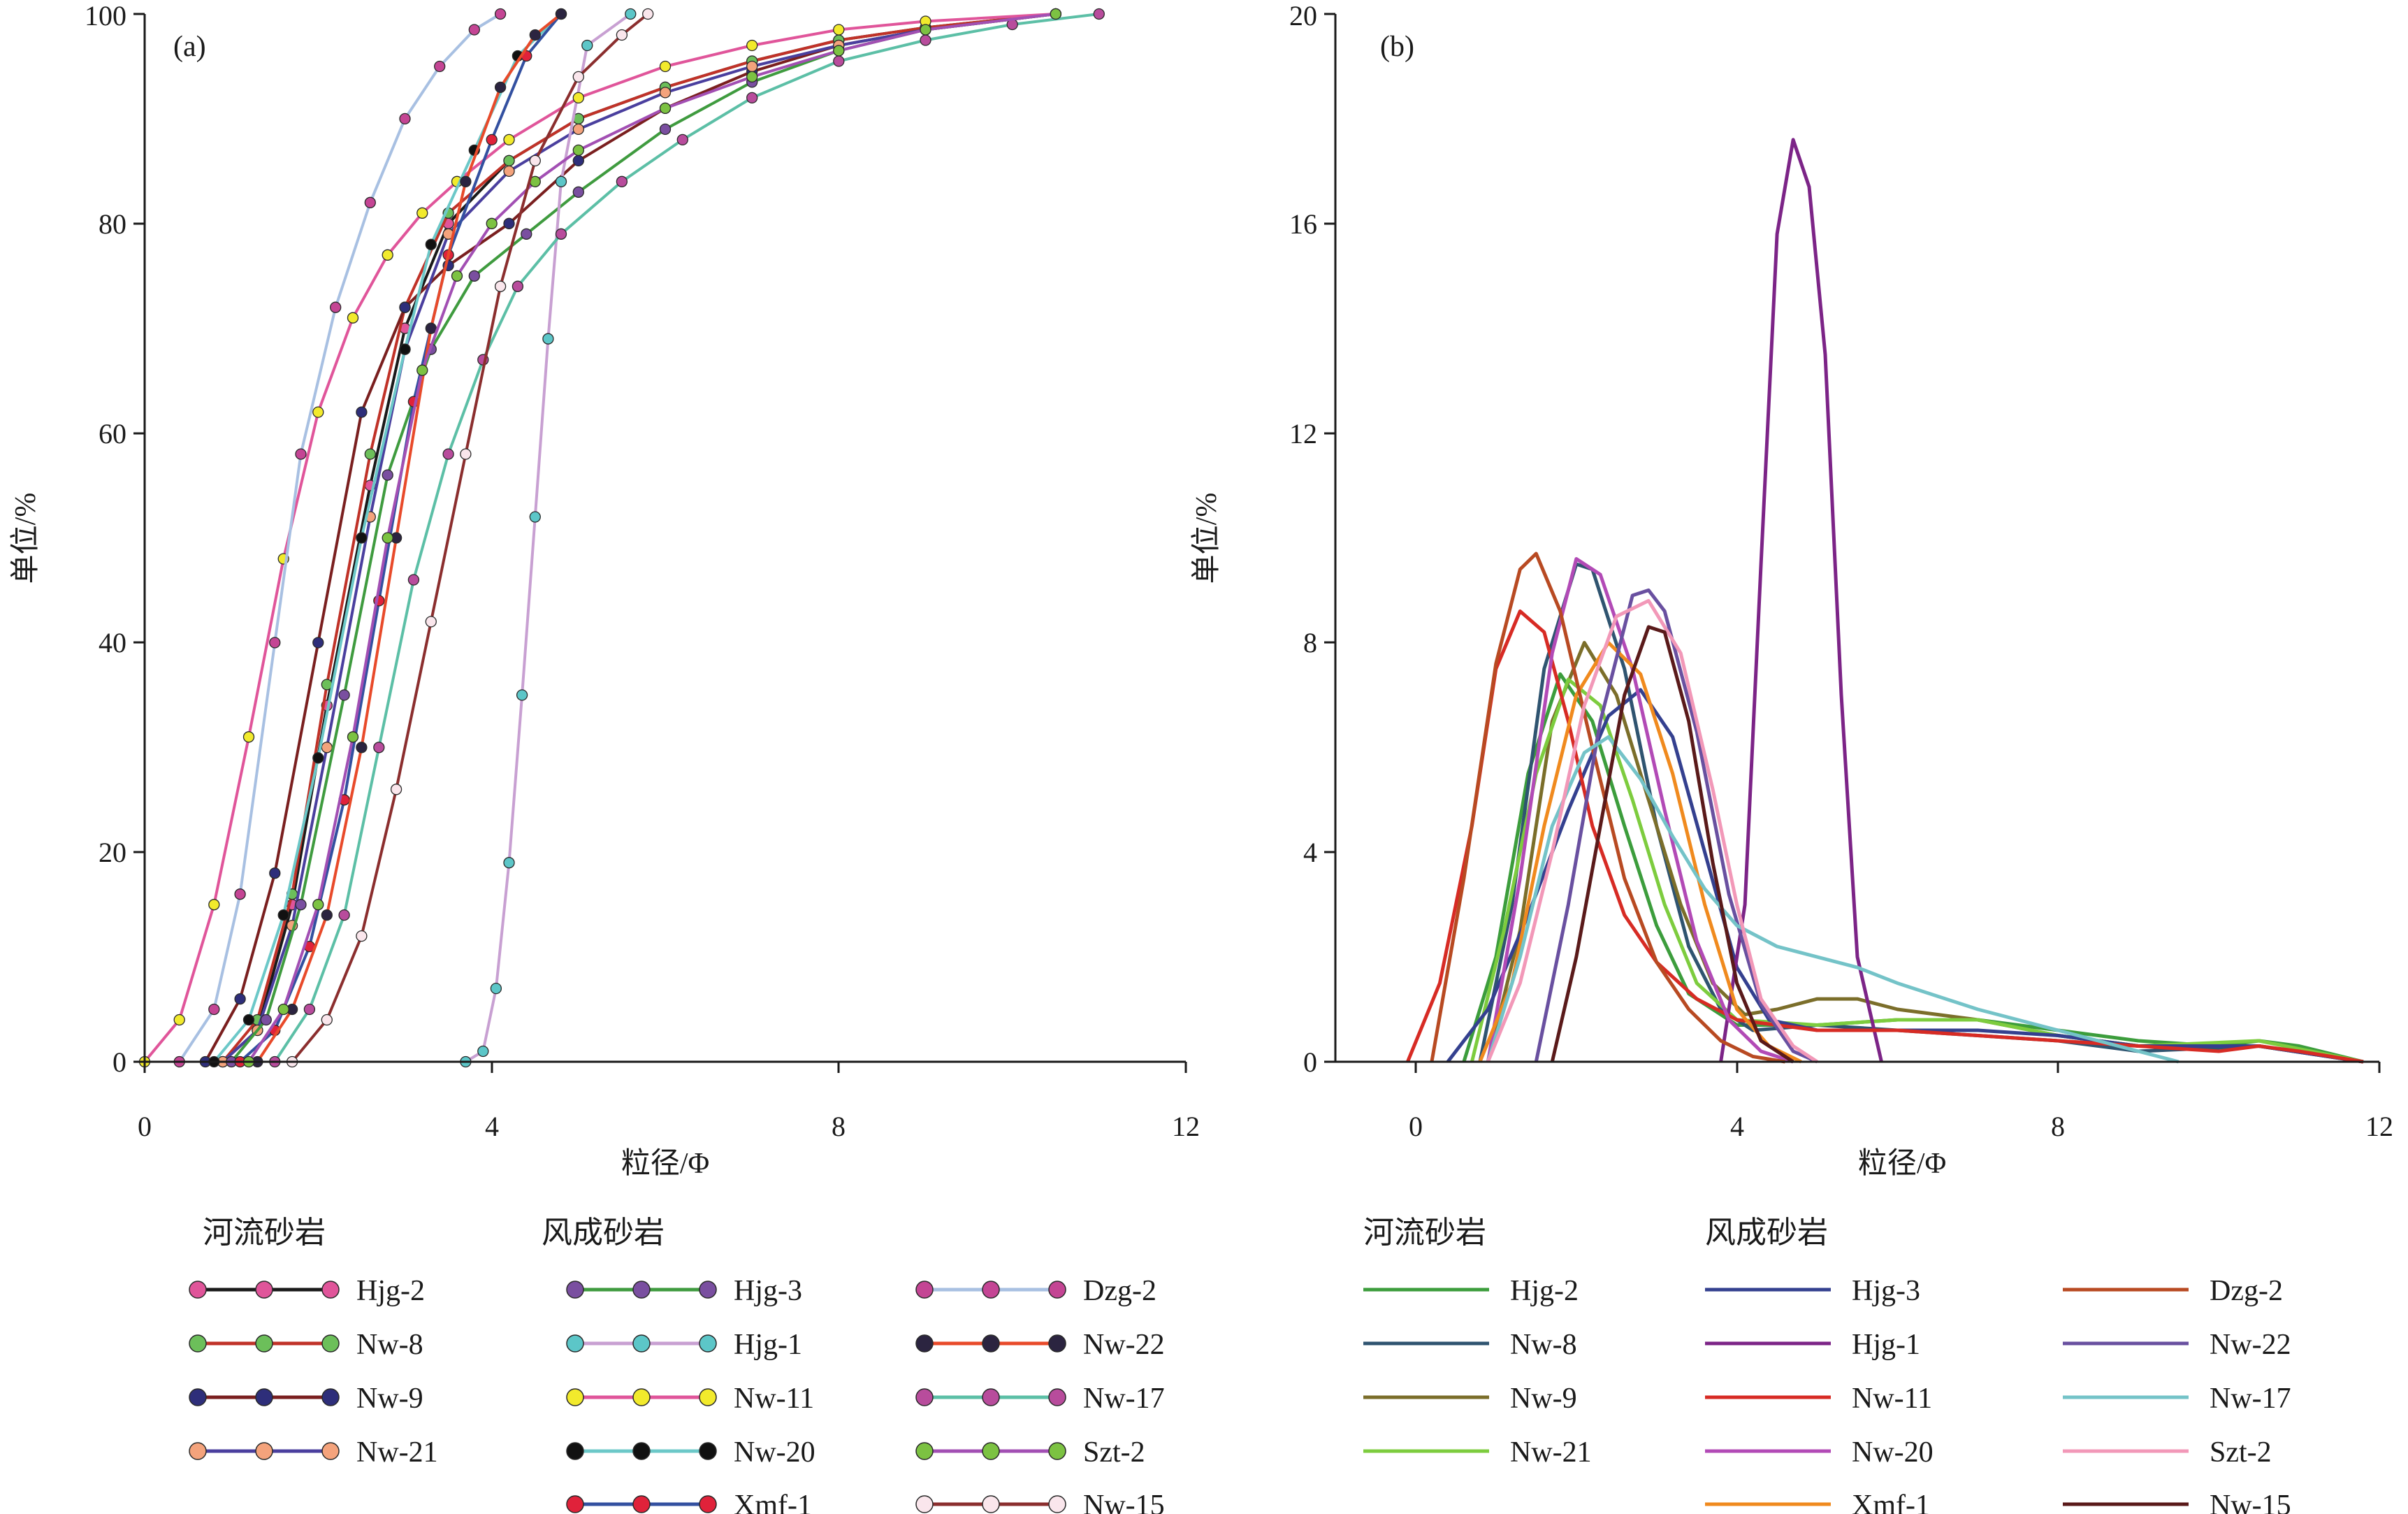 This screenshot has height=1514, width=2408. Describe the element at coordinates (1397, 47) in the screenshot. I see `panel-b-label: (b)` at that location.